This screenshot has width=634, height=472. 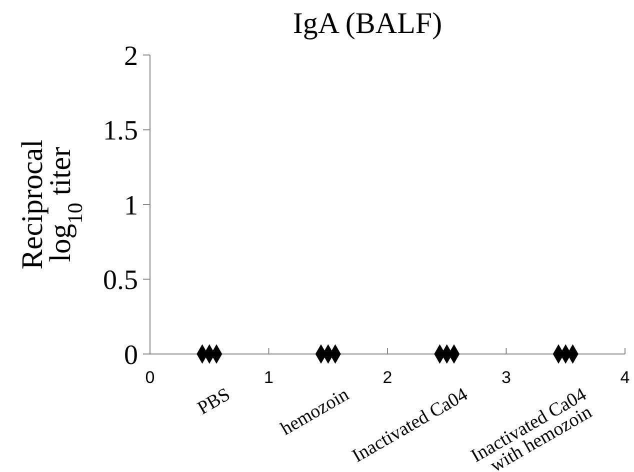 I want to click on y-tick-label: 2, so click(x=131, y=56).